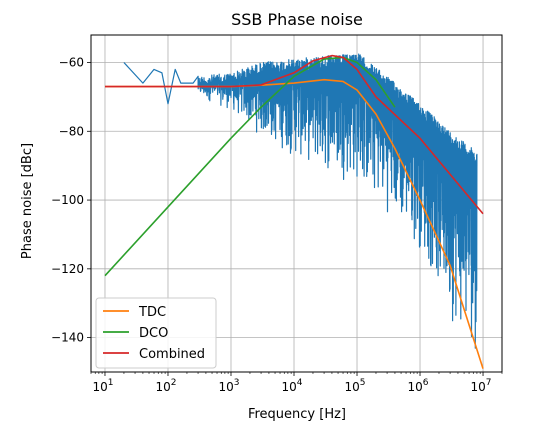  Describe the element at coordinates (67, 200) in the screenshot. I see `y-tick-label: −100` at that location.